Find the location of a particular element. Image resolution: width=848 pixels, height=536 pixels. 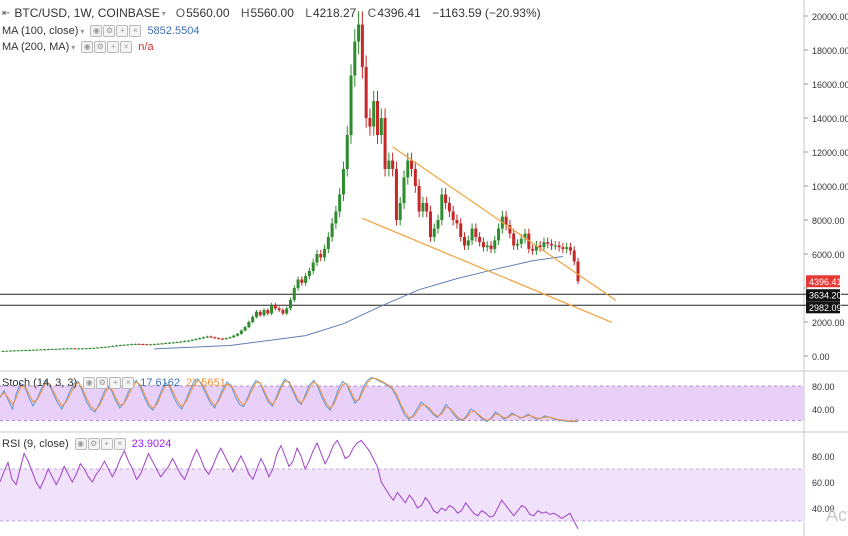

stoch-label: Stoch (14, 3, 3) is located at coordinates (40, 383).